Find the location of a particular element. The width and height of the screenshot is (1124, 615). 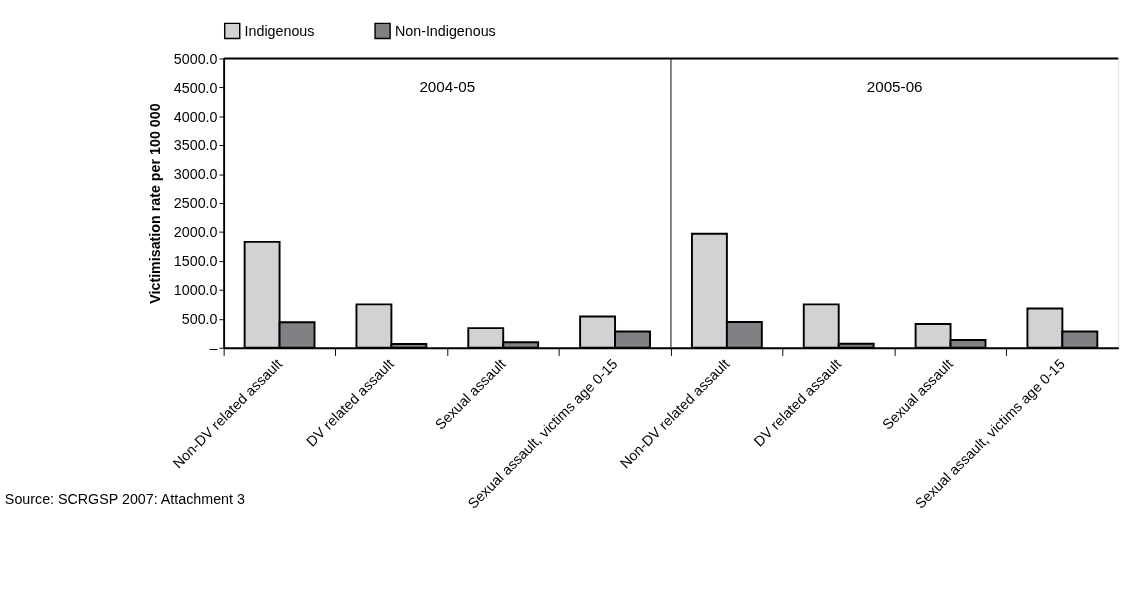

source-note: Source: SCRGSP 2007: Attachment 3 is located at coordinates (124, 498).